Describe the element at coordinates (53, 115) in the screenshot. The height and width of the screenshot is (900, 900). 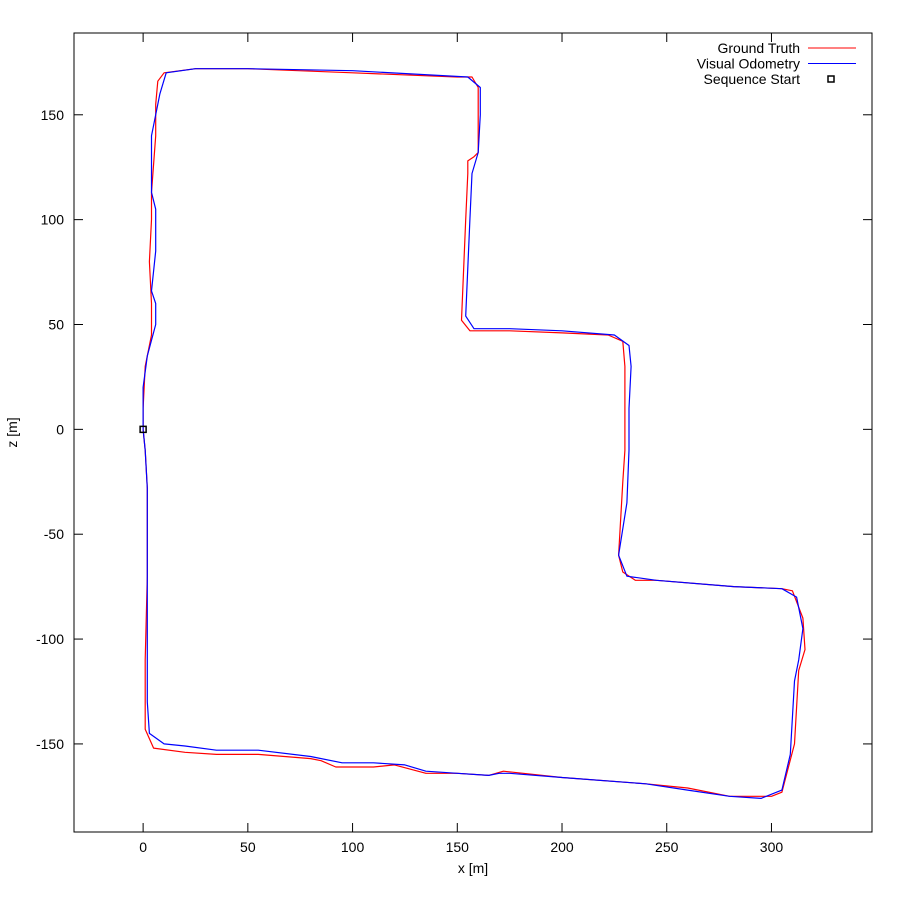
I see `y-tick-label: 150` at that location.